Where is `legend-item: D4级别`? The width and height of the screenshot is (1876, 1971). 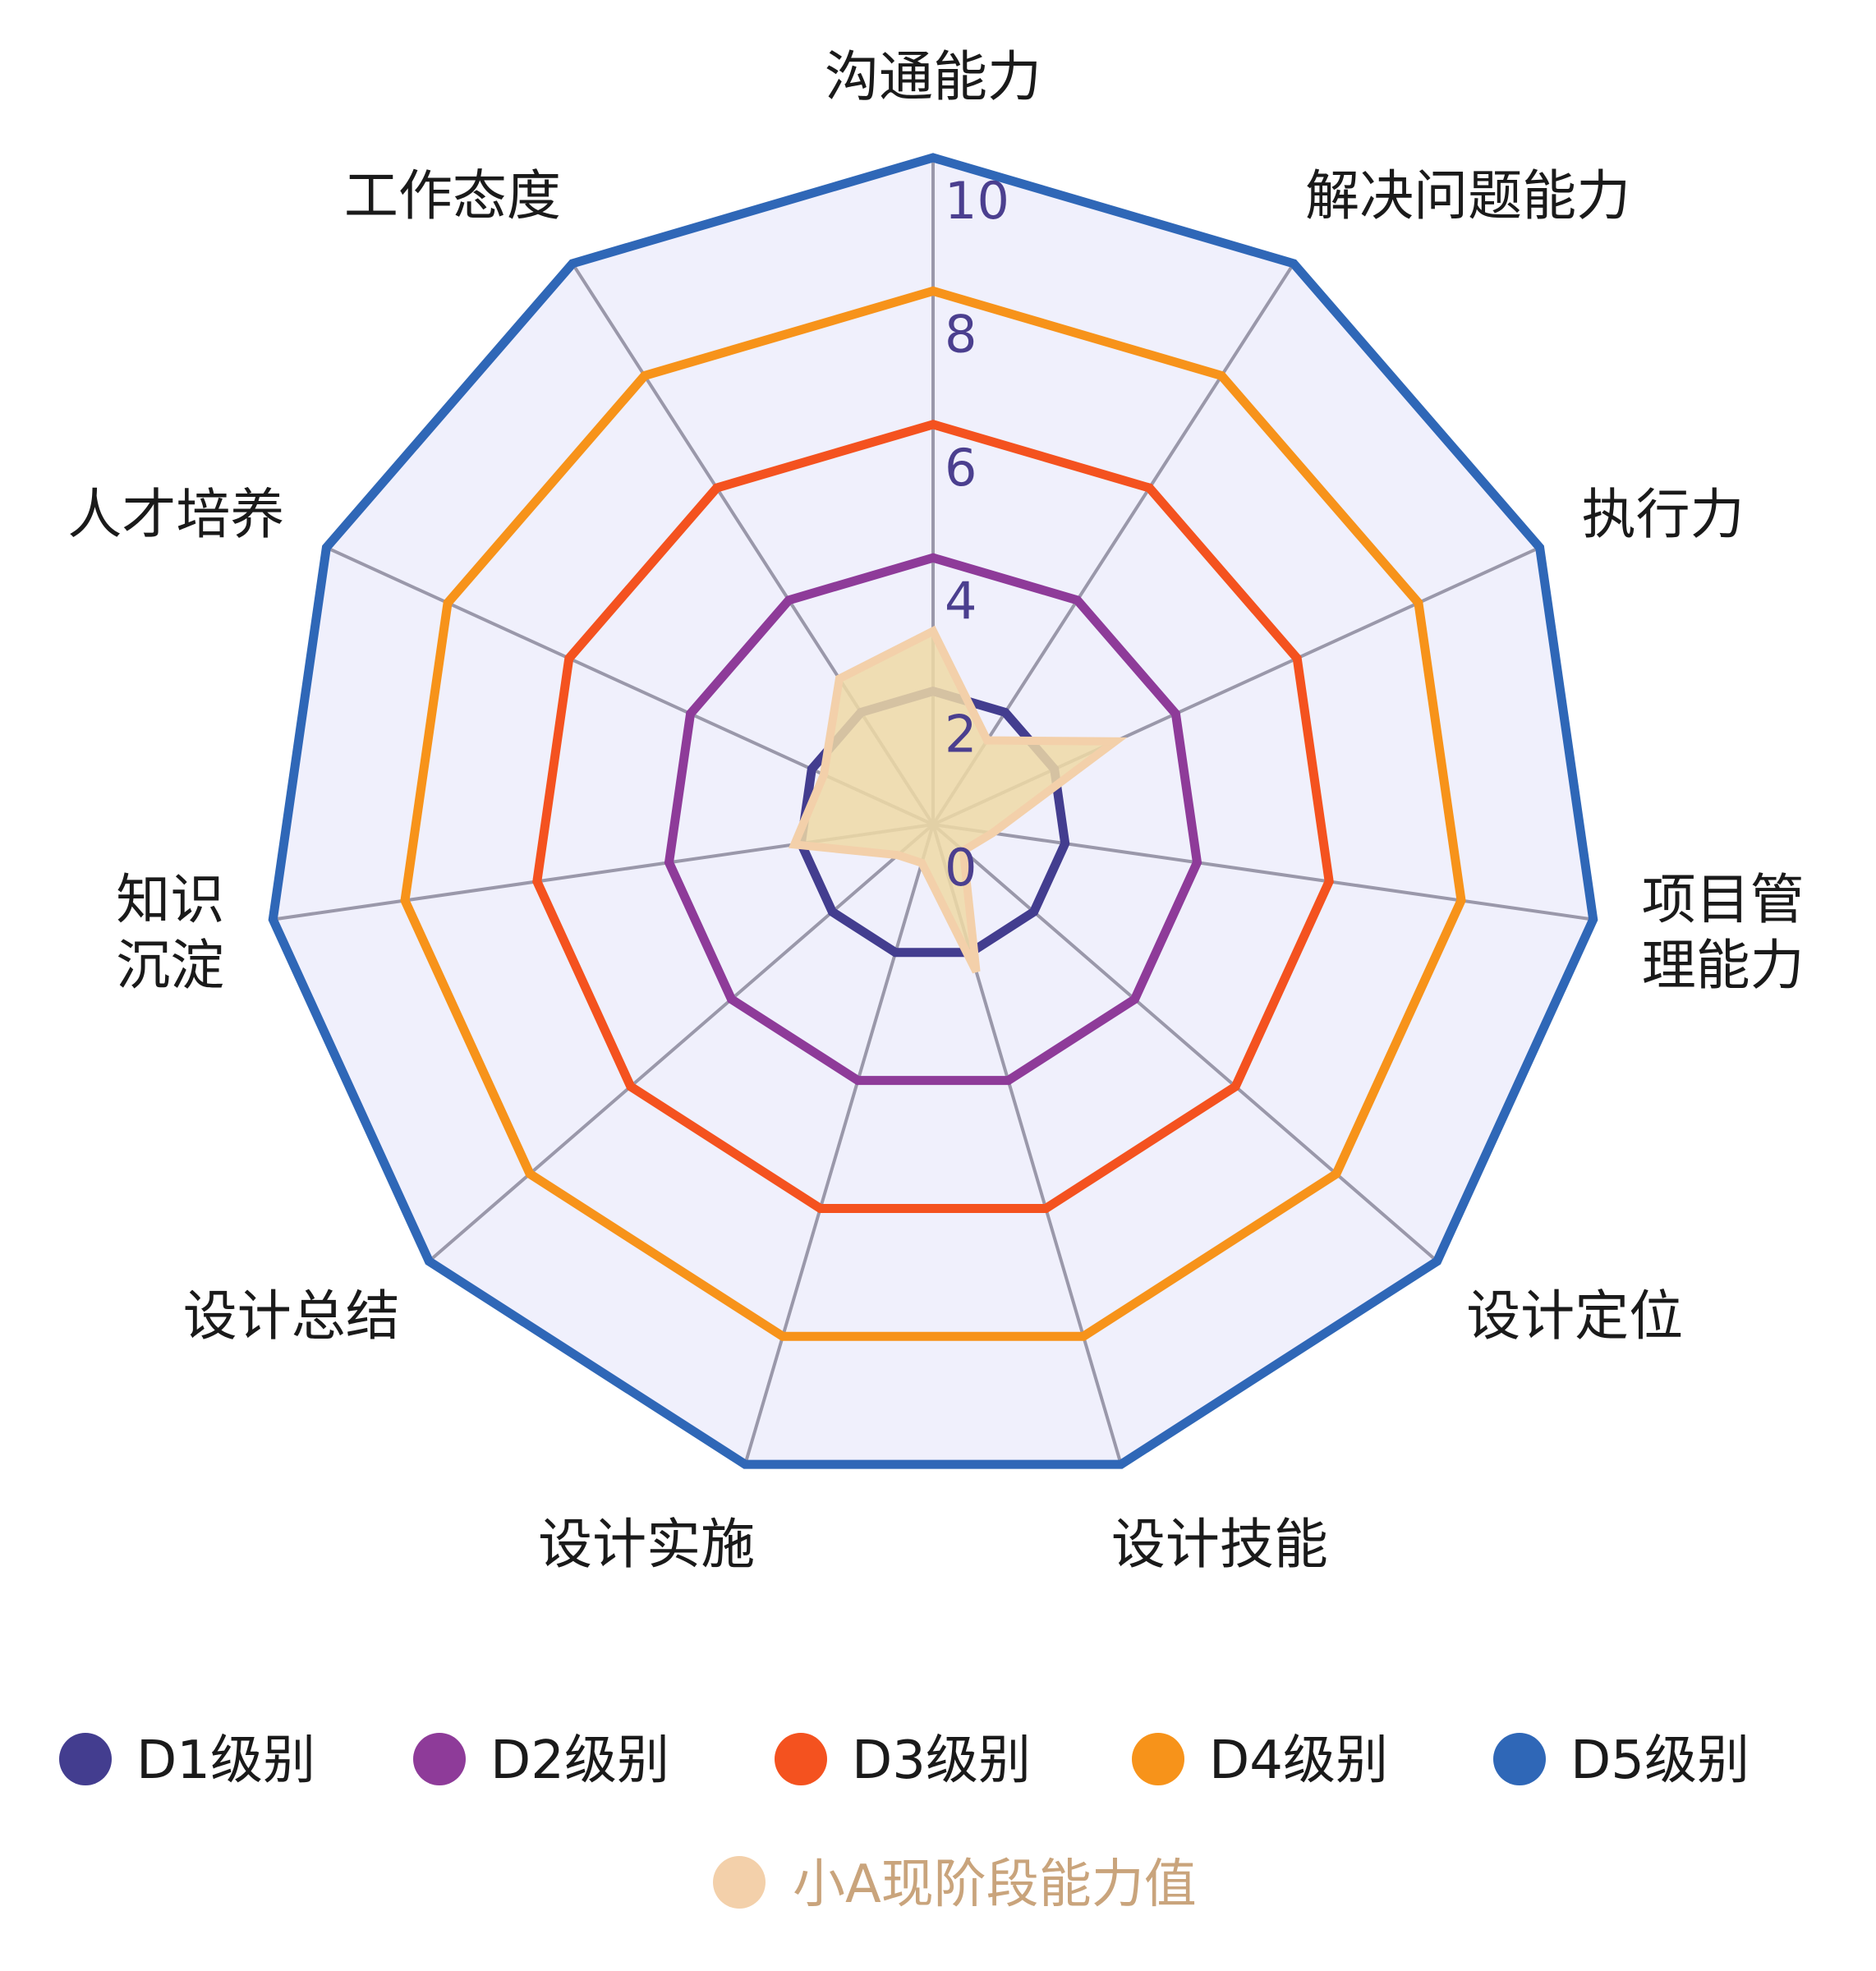
legend-item: D4级别 is located at coordinates (1260, 1761).